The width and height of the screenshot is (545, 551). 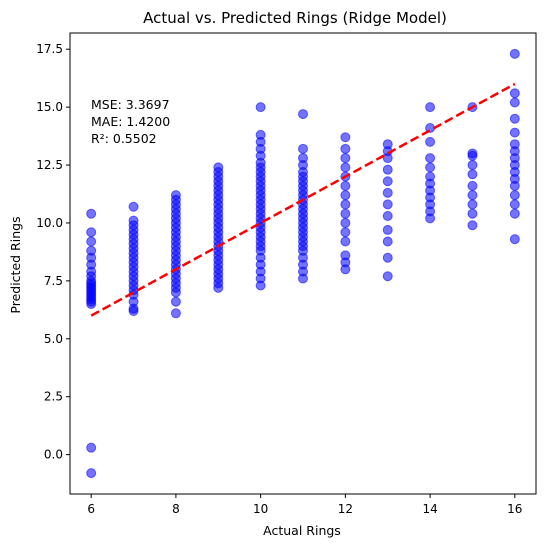 What do you see at coordinates (302, 530) in the screenshot?
I see `x-axis-label: Actual Rings` at bounding box center [302, 530].